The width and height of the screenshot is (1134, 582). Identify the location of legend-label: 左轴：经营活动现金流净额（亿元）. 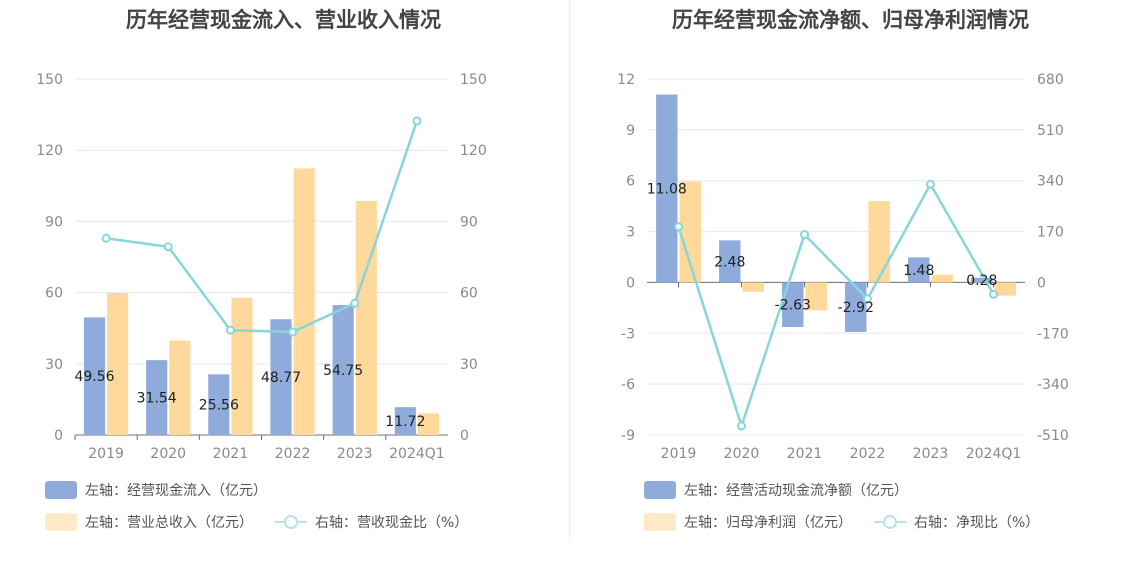
(796, 491).